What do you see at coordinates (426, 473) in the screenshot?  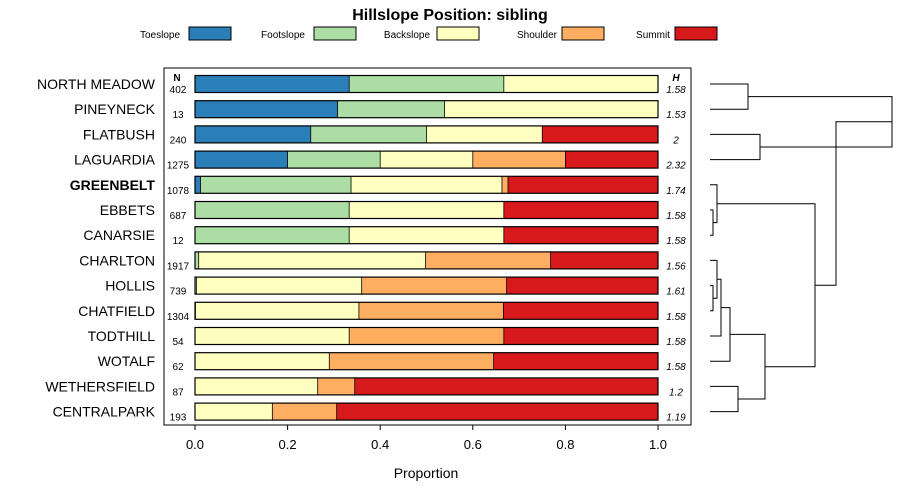 I see `x-axis-title: Proportion` at bounding box center [426, 473].